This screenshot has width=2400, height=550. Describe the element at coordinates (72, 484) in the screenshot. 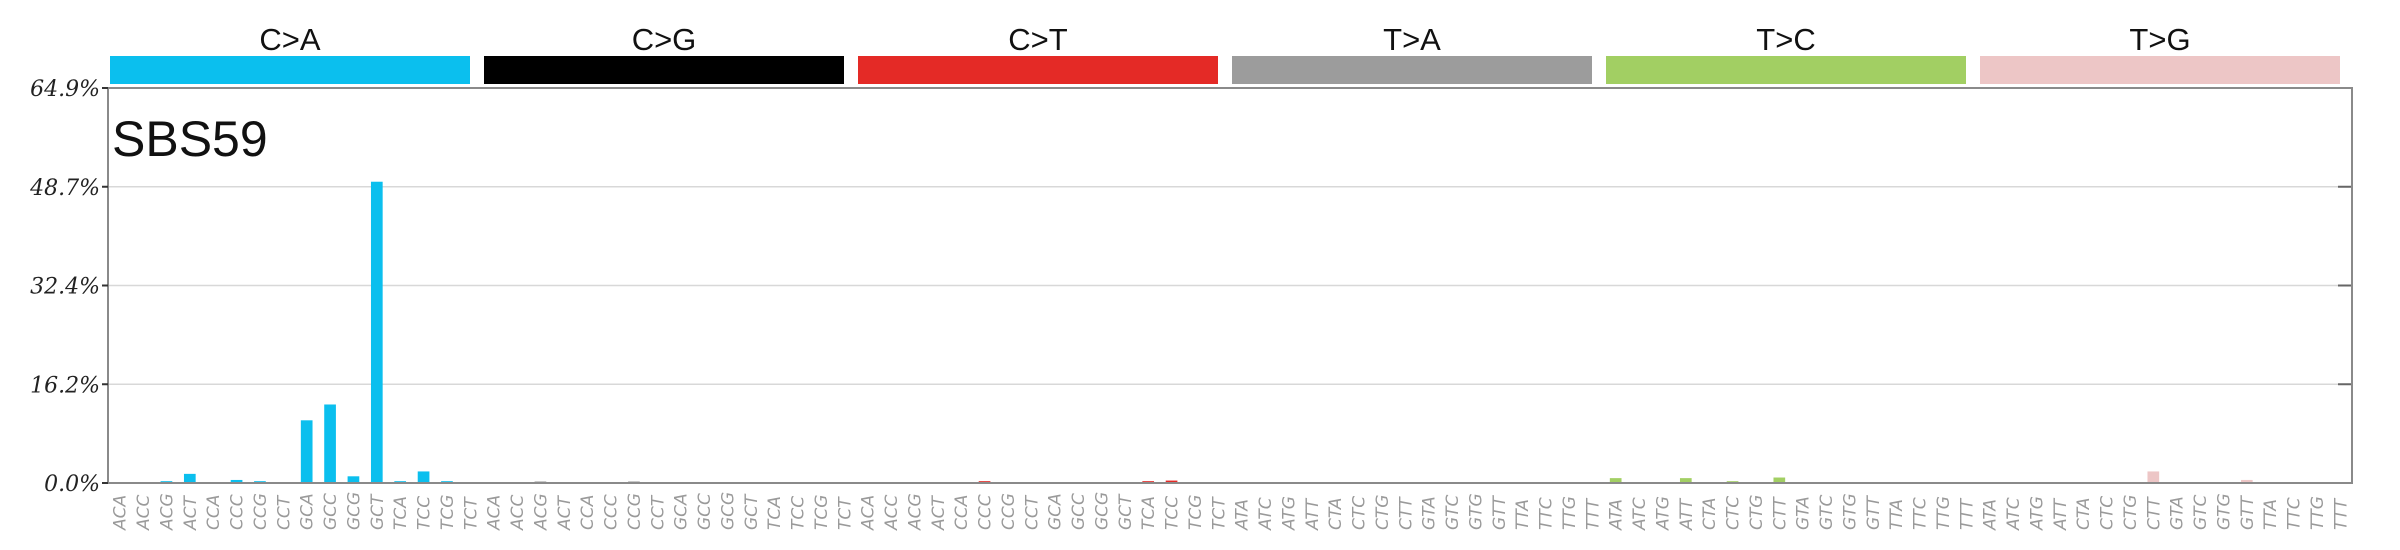

I see `y-tick-label: 0.0%` at that location.